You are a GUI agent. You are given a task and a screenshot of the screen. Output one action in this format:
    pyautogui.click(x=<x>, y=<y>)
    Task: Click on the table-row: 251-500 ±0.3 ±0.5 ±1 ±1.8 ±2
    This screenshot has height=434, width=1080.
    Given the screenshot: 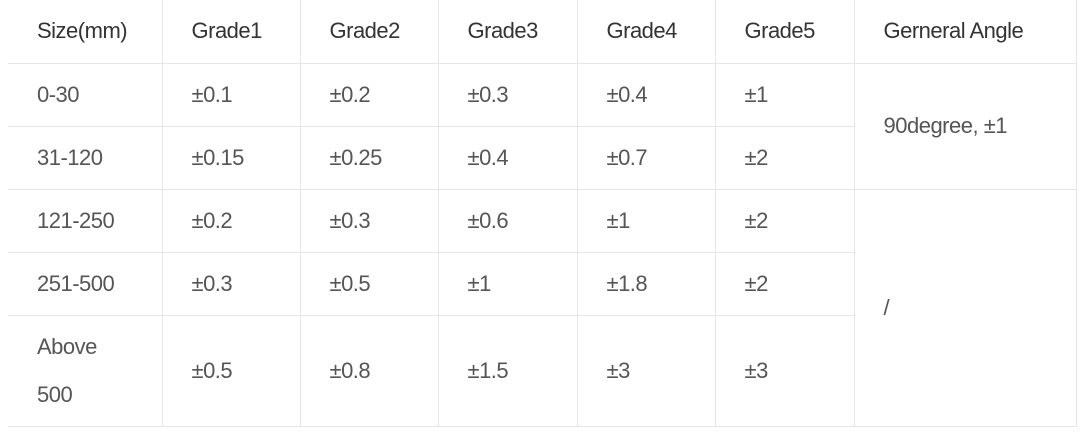 What is the action you would take?
    pyautogui.click(x=542, y=283)
    